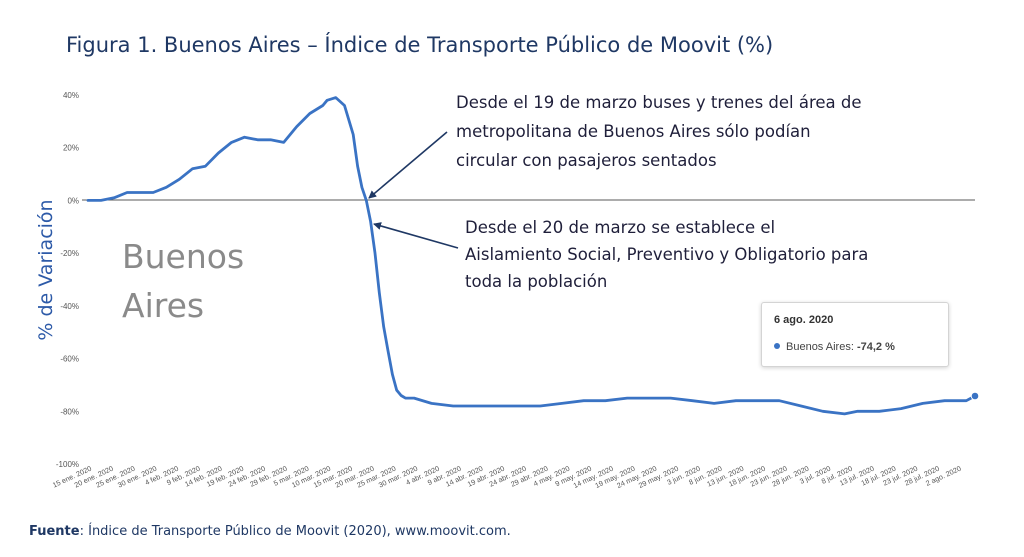 This screenshot has width=1024, height=557. What do you see at coordinates (69, 411) in the screenshot?
I see `y-tick-label: -80%` at bounding box center [69, 411].